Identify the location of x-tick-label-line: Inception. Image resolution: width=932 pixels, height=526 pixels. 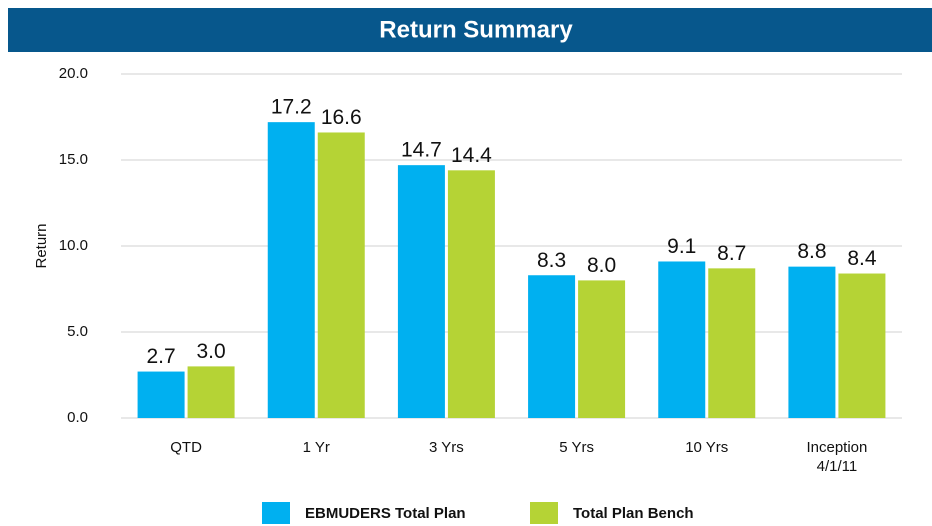
(836, 447).